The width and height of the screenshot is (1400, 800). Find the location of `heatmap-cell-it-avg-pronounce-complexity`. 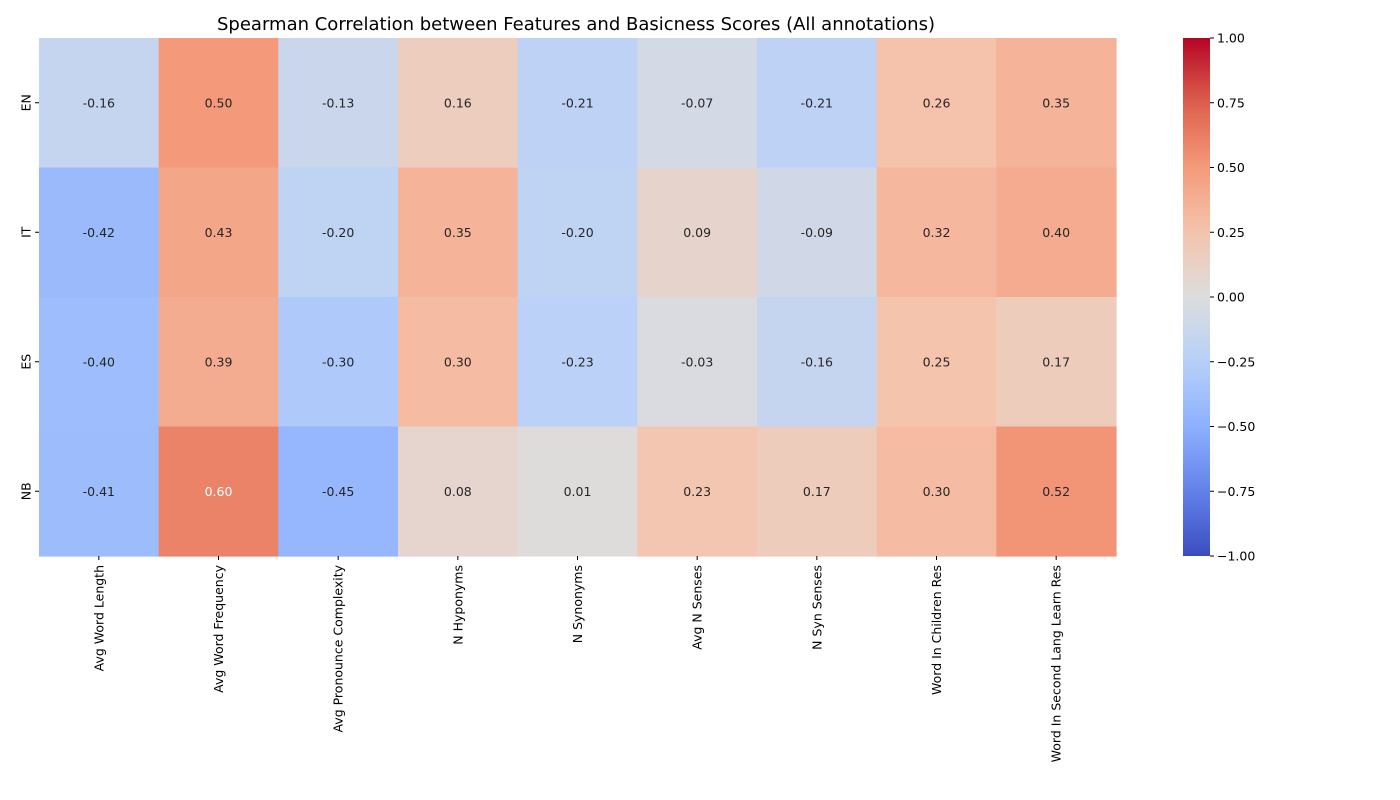

heatmap-cell-it-avg-pronounce-complexity is located at coordinates (338, 232).